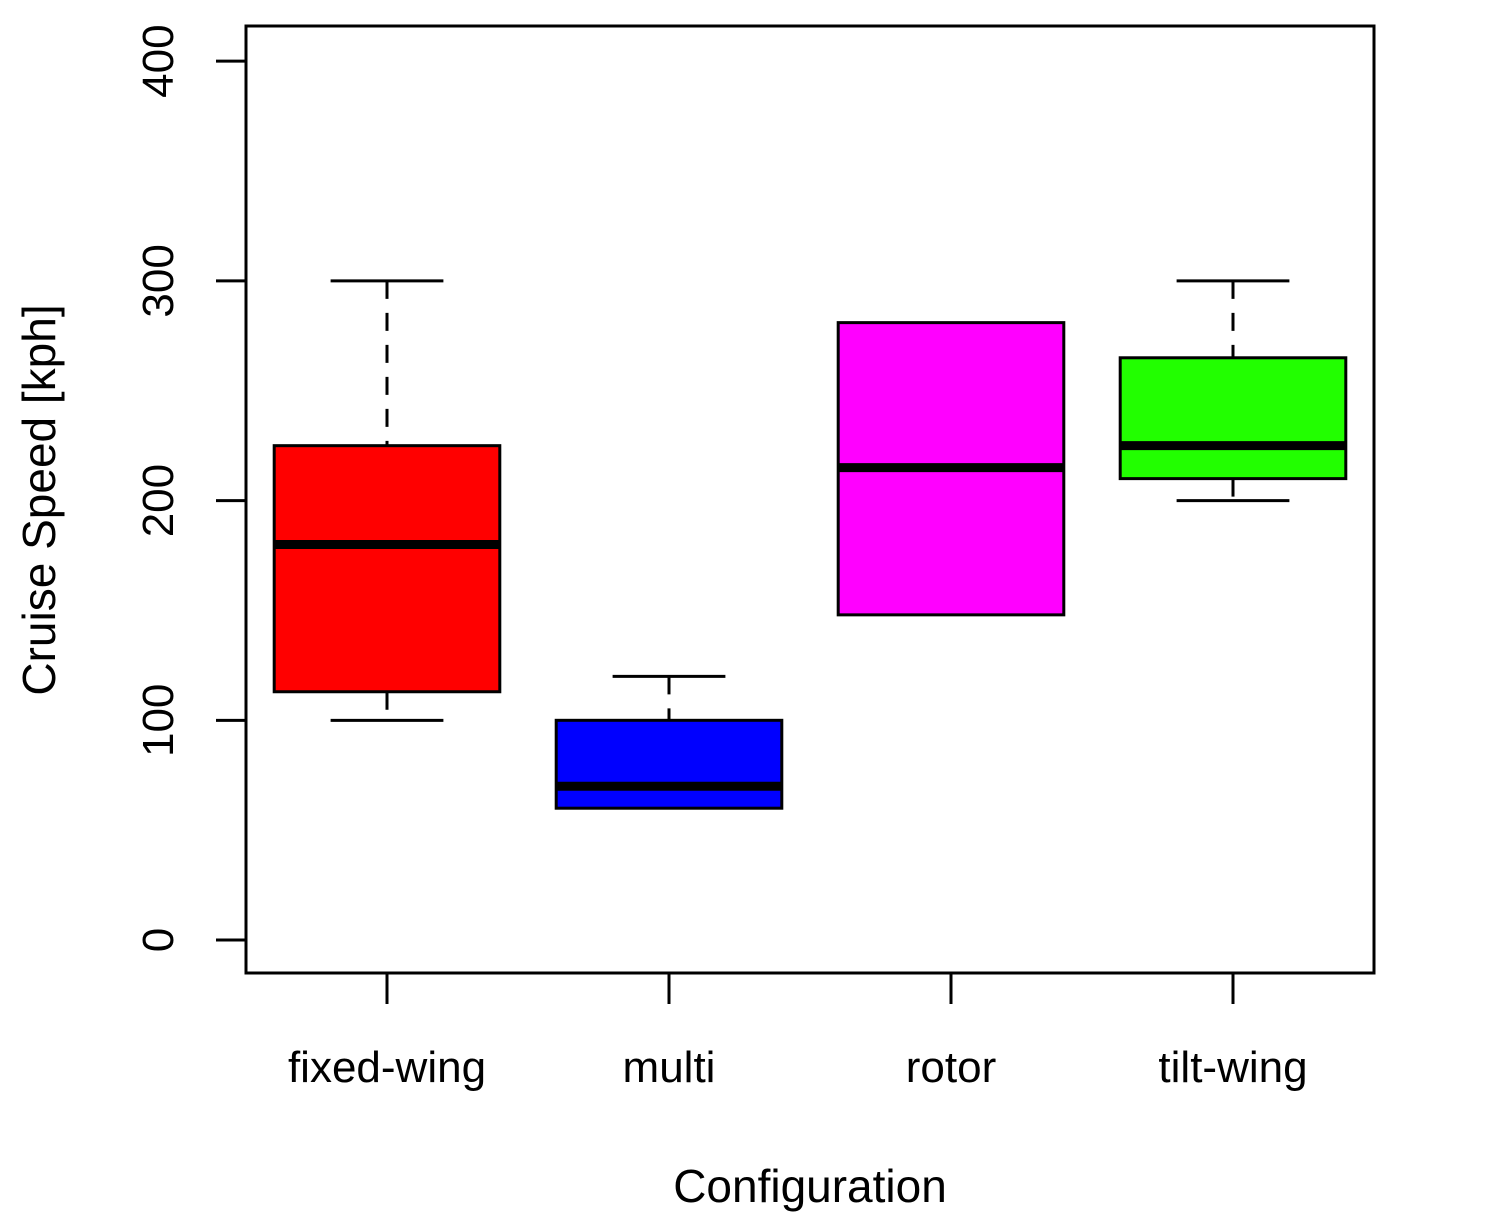 This screenshot has width=1500, height=1230. I want to click on y-axis-title: Cruise Speed [kph], so click(39, 499).